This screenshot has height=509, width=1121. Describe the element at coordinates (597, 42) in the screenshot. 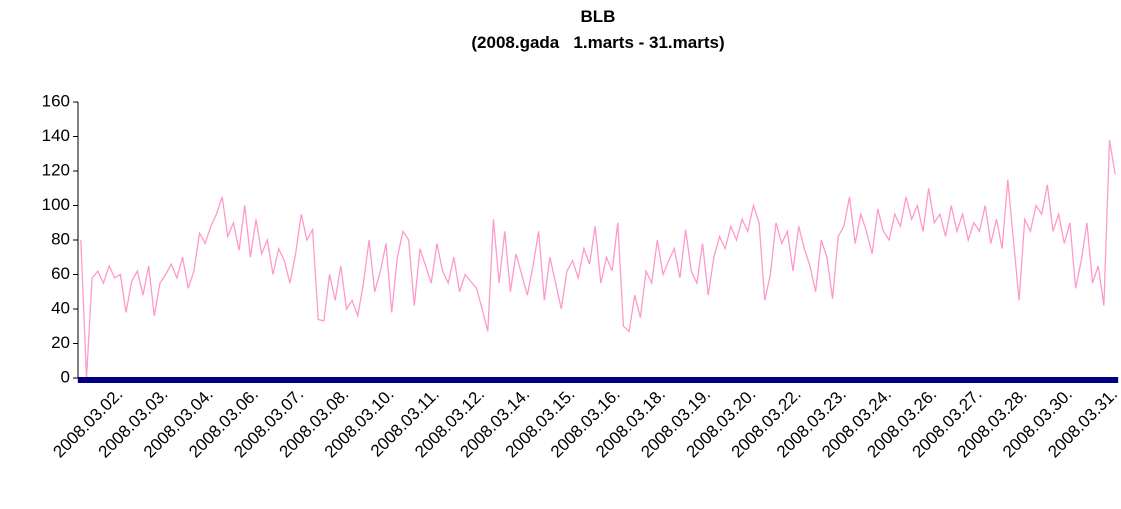

I see `chart-subtitle: (2008.gada 1.marts - 31.marts)` at that location.